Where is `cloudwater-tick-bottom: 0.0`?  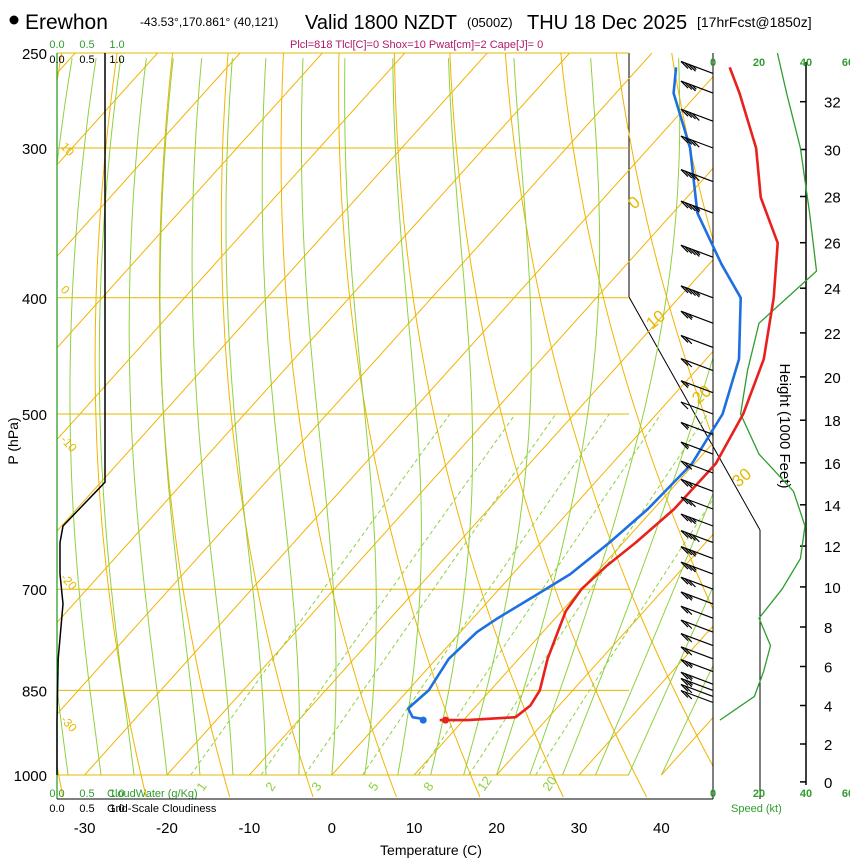 cloudwater-tick-bottom: 0.0 is located at coordinates (56, 794).